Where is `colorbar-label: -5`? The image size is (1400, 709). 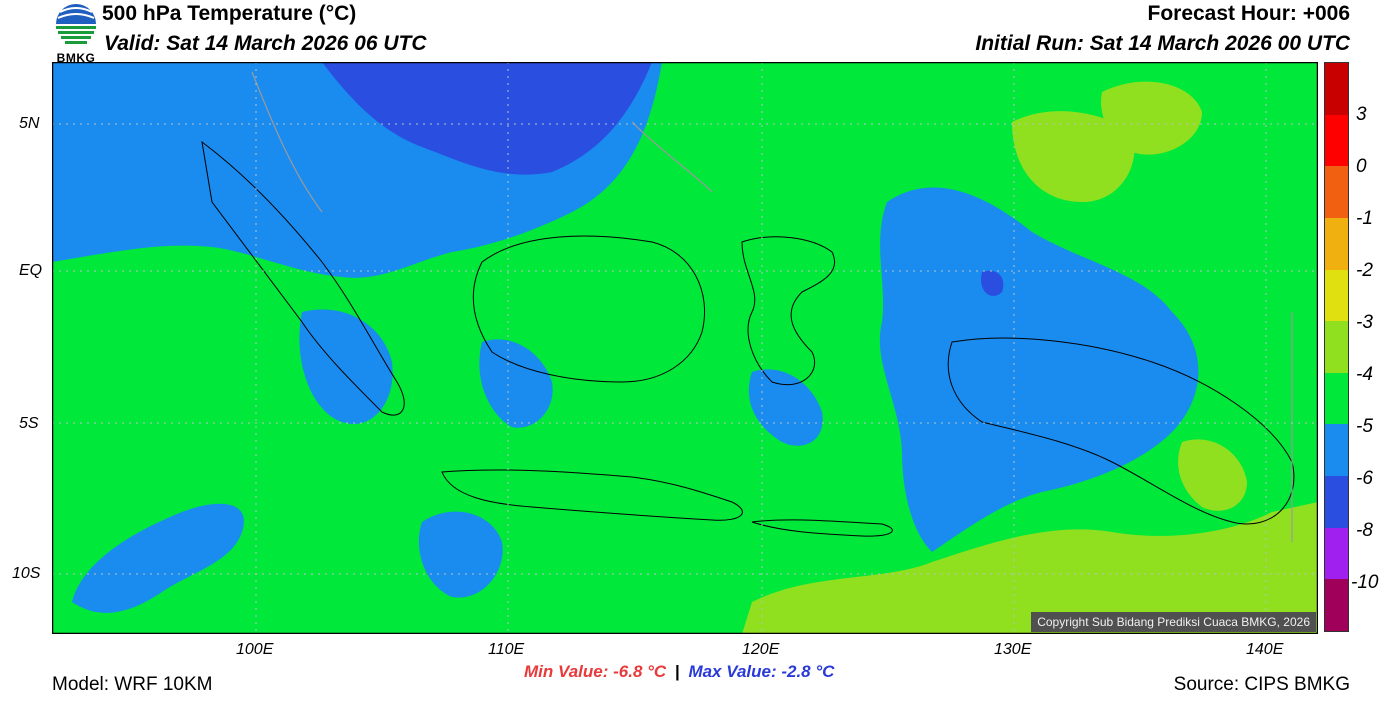 colorbar-label: -5 is located at coordinates (1364, 426).